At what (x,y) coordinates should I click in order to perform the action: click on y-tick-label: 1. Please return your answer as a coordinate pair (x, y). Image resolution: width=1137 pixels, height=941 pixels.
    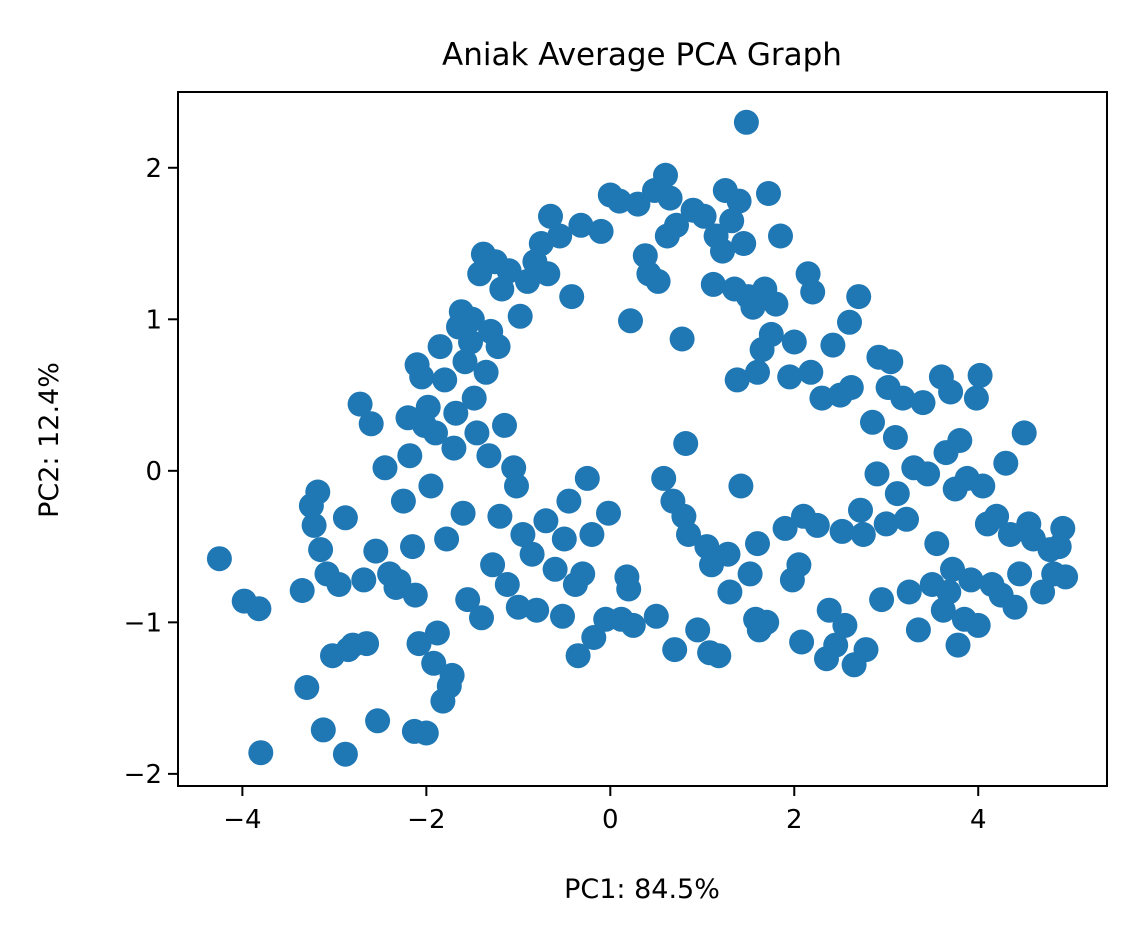
    Looking at the image, I should click on (153, 320).